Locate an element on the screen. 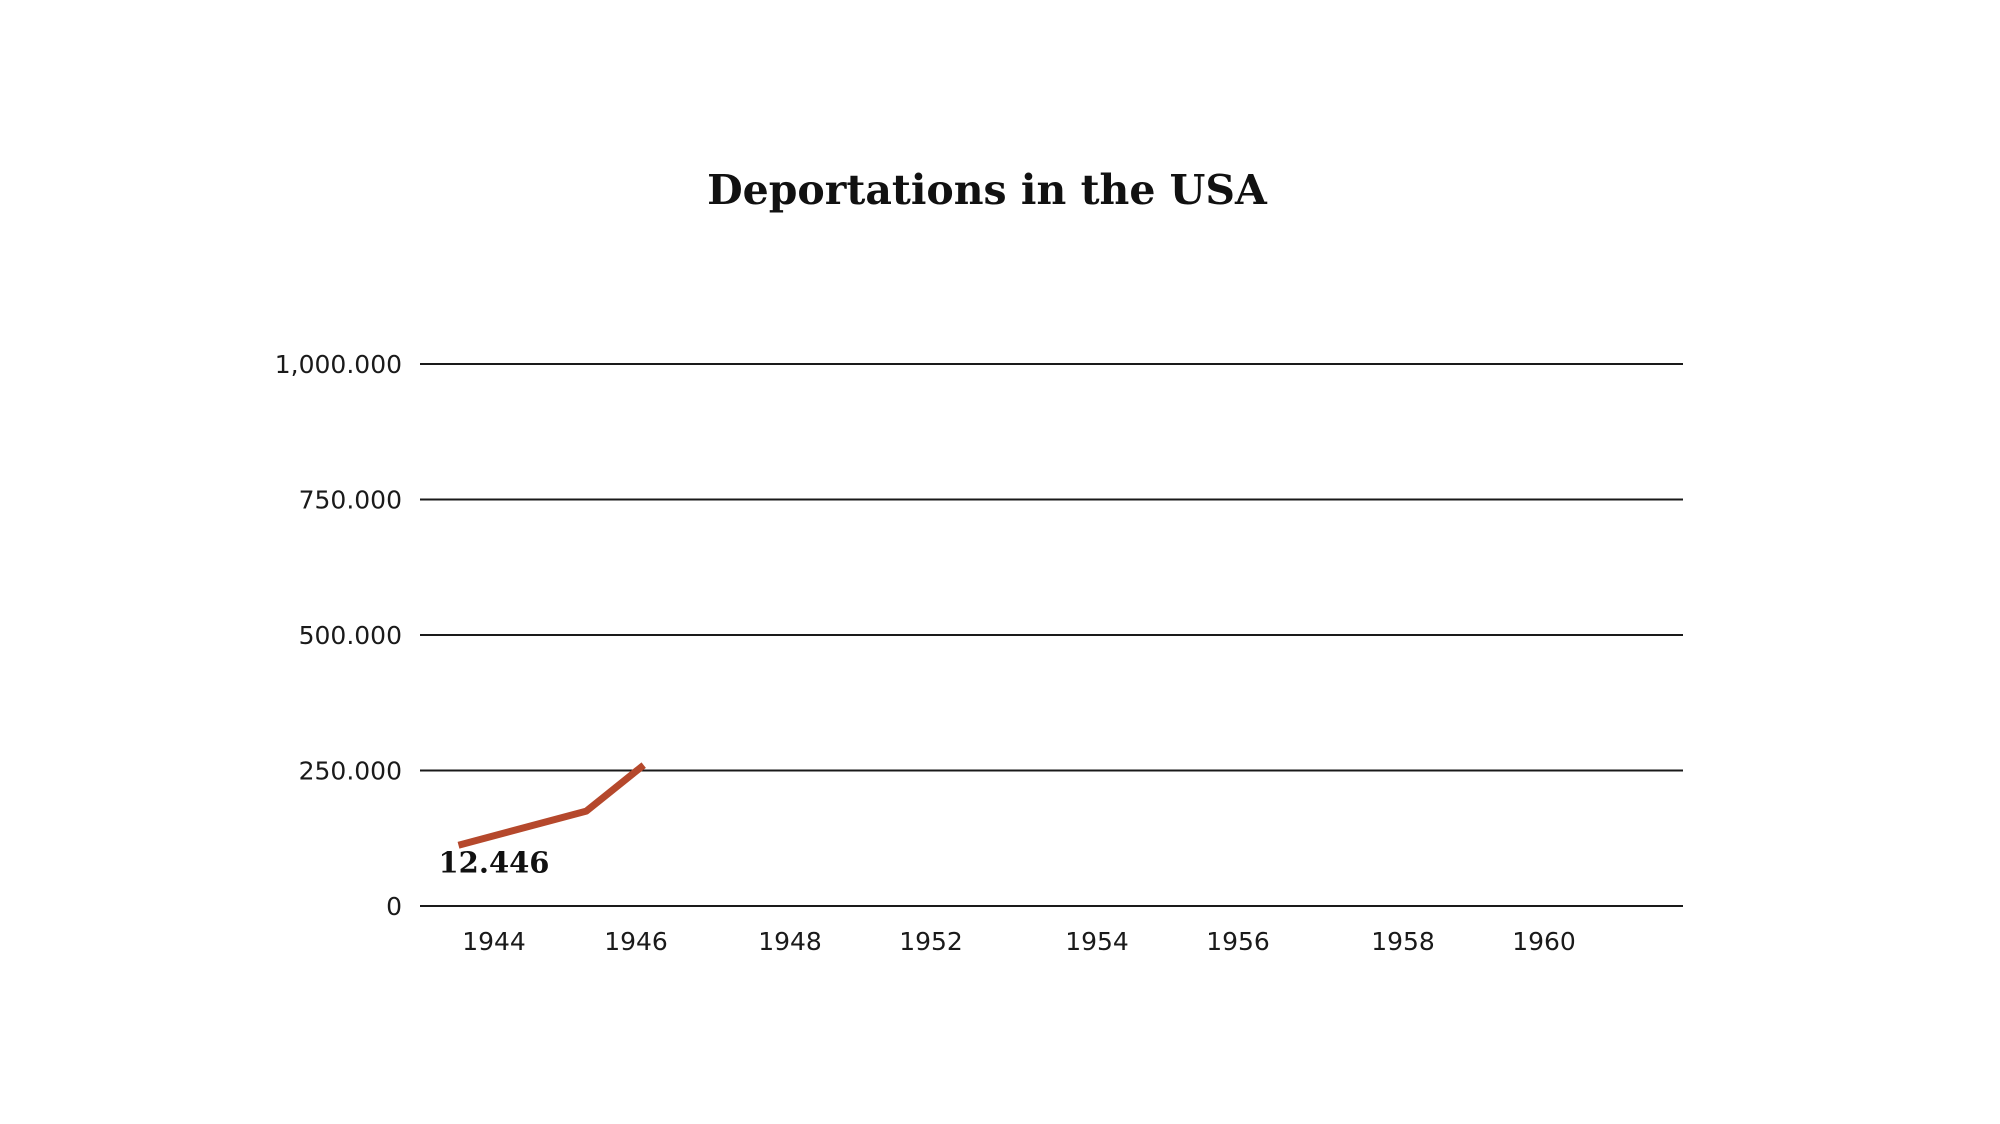 This screenshot has height=1124, width=2000. y-axis-tick-labels: 0 250.000 500.000 750.000 1,000.000 is located at coordinates (338, 635).